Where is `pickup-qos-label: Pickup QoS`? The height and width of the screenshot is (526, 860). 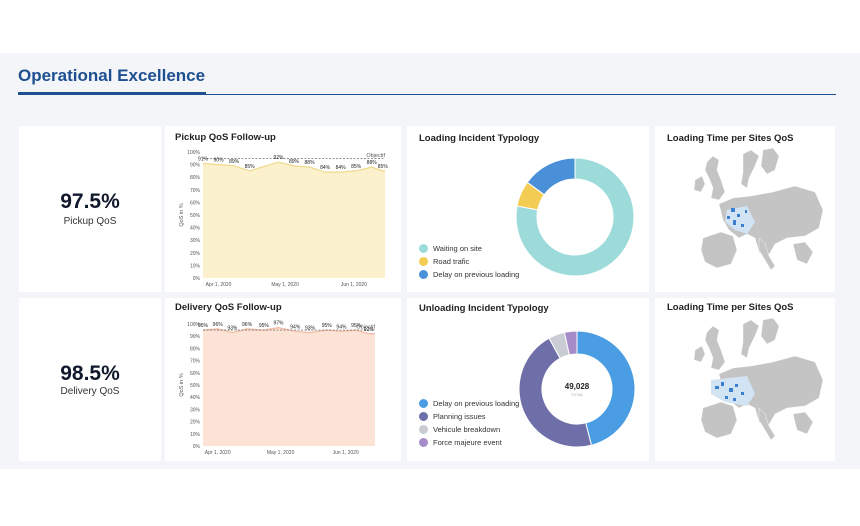 pickup-qos-label: Pickup QoS is located at coordinates (90, 221).